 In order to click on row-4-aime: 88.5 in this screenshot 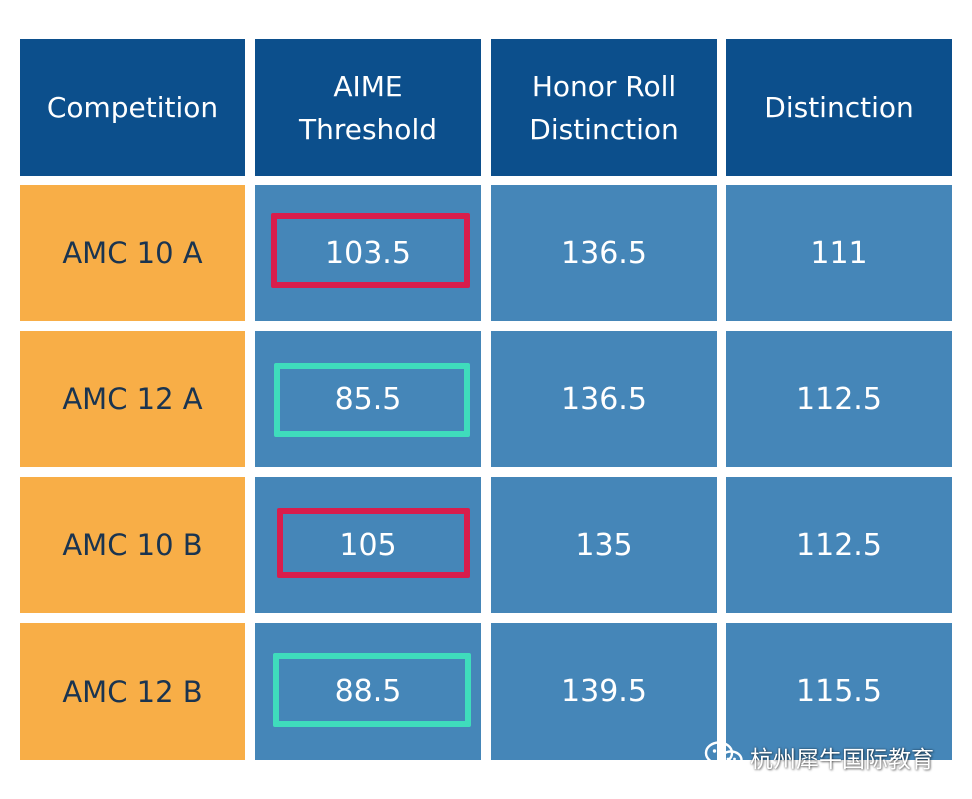, I will do `click(368, 691)`.